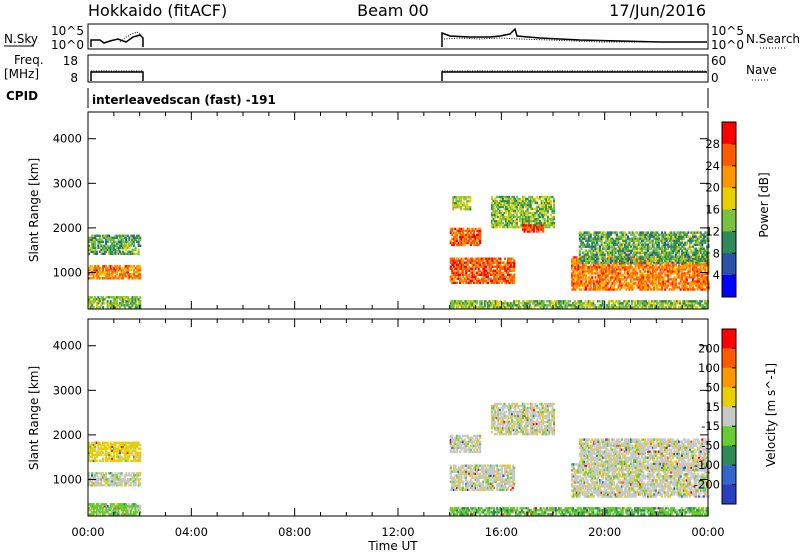  I want to click on freq-panel: Freq. [MHz] 18 8 60 0 Nave, so click(390, 69).